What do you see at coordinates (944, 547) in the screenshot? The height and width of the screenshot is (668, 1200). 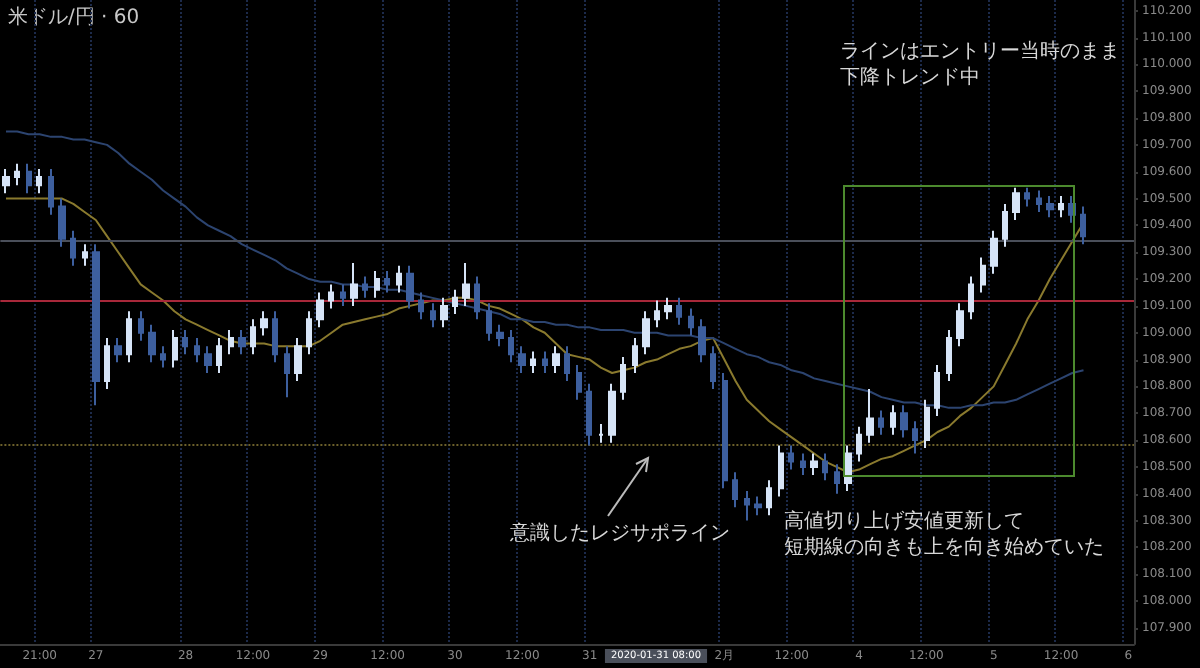 I see `annotation: 短期線の向きも上を向き始めていた` at bounding box center [944, 547].